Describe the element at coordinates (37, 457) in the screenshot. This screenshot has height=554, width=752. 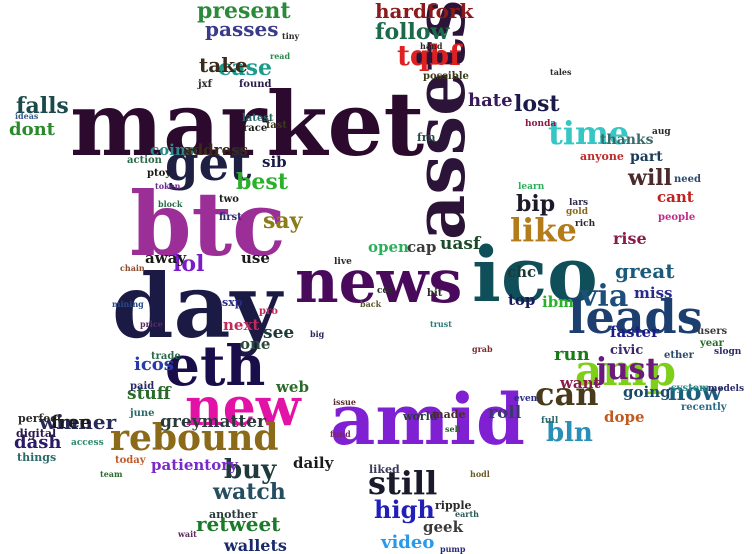
I see `cloud-word-things: things` at that location.